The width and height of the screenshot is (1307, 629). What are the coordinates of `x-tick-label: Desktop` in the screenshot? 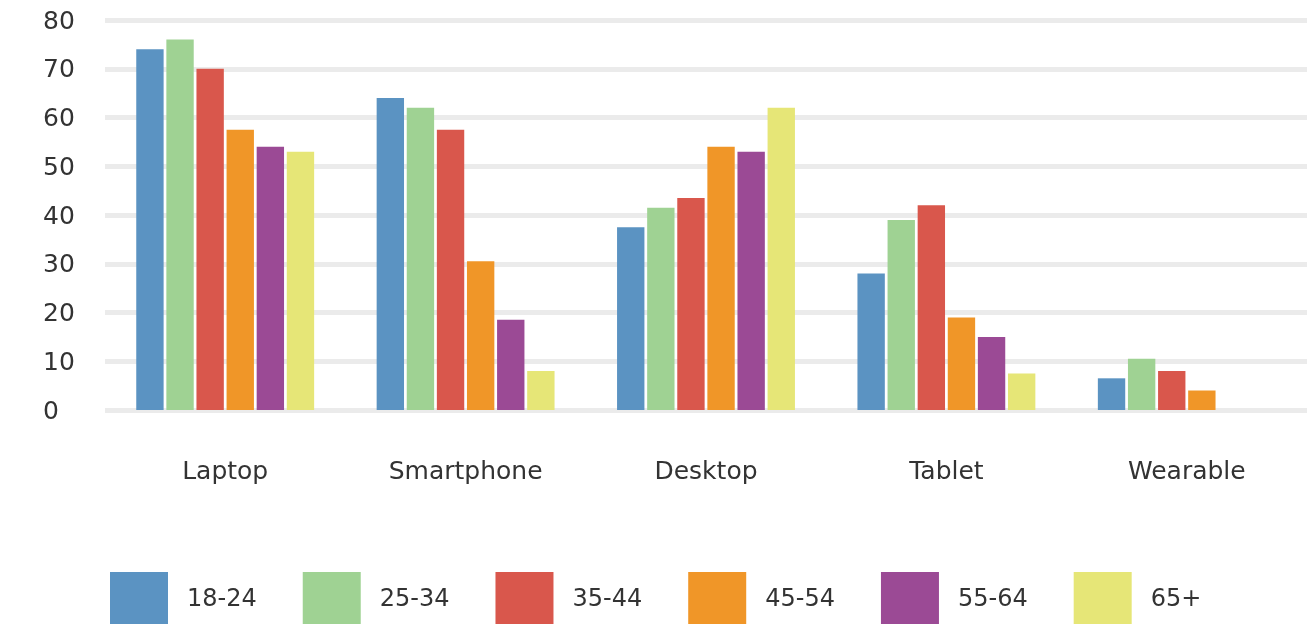 It's located at (706, 470).